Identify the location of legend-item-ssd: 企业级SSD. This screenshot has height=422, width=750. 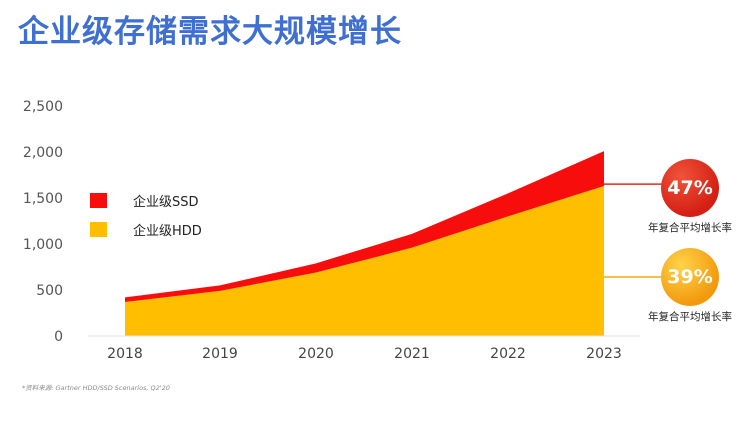
(144, 200).